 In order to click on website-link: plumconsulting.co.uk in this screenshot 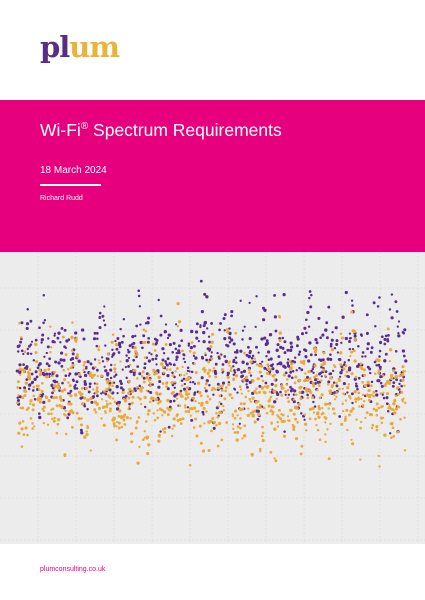, I will do `click(73, 569)`.